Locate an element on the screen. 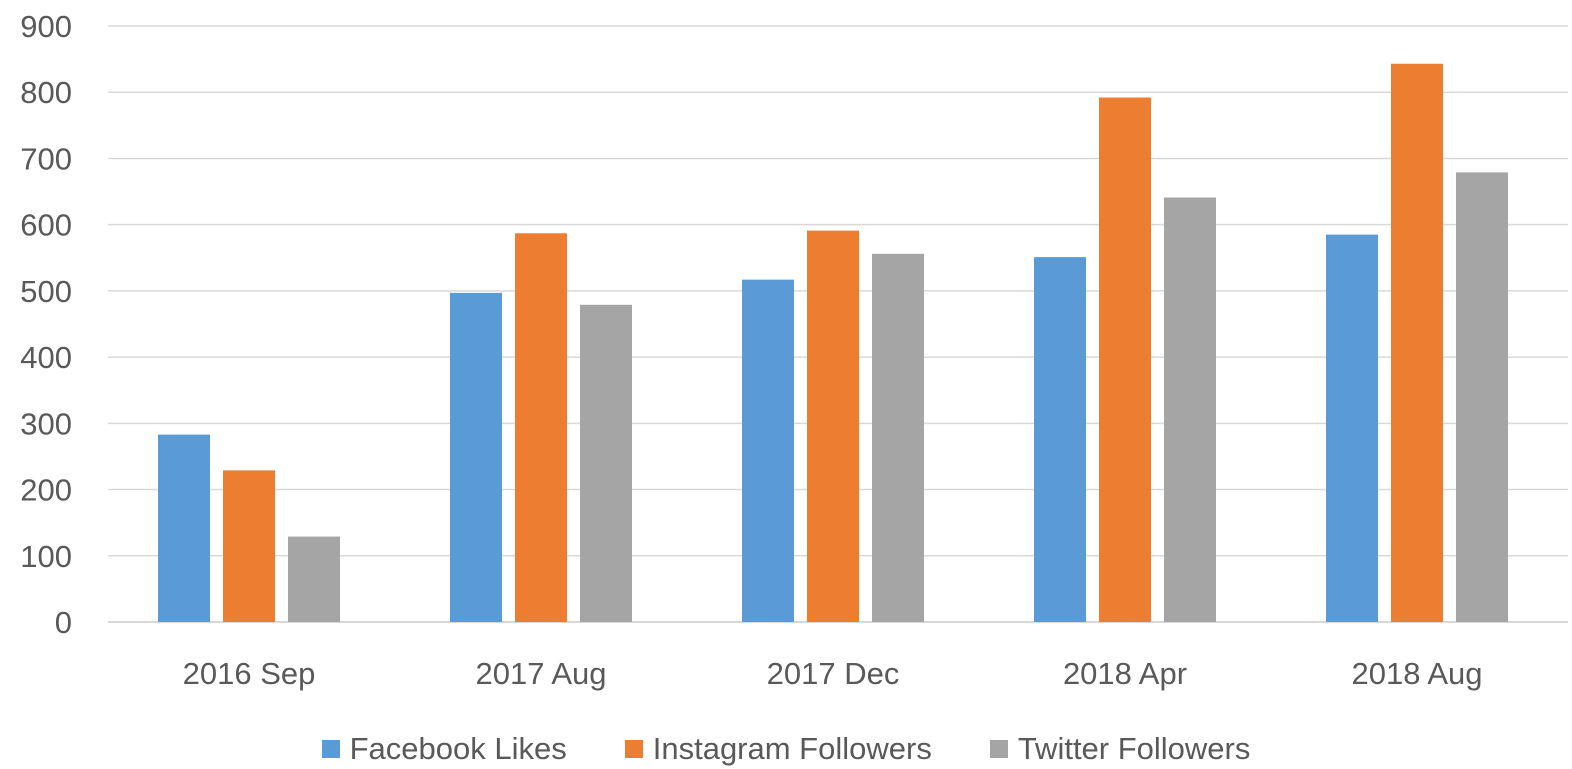 The height and width of the screenshot is (769, 1572). y-tick-label: 100 is located at coordinates (46, 556).